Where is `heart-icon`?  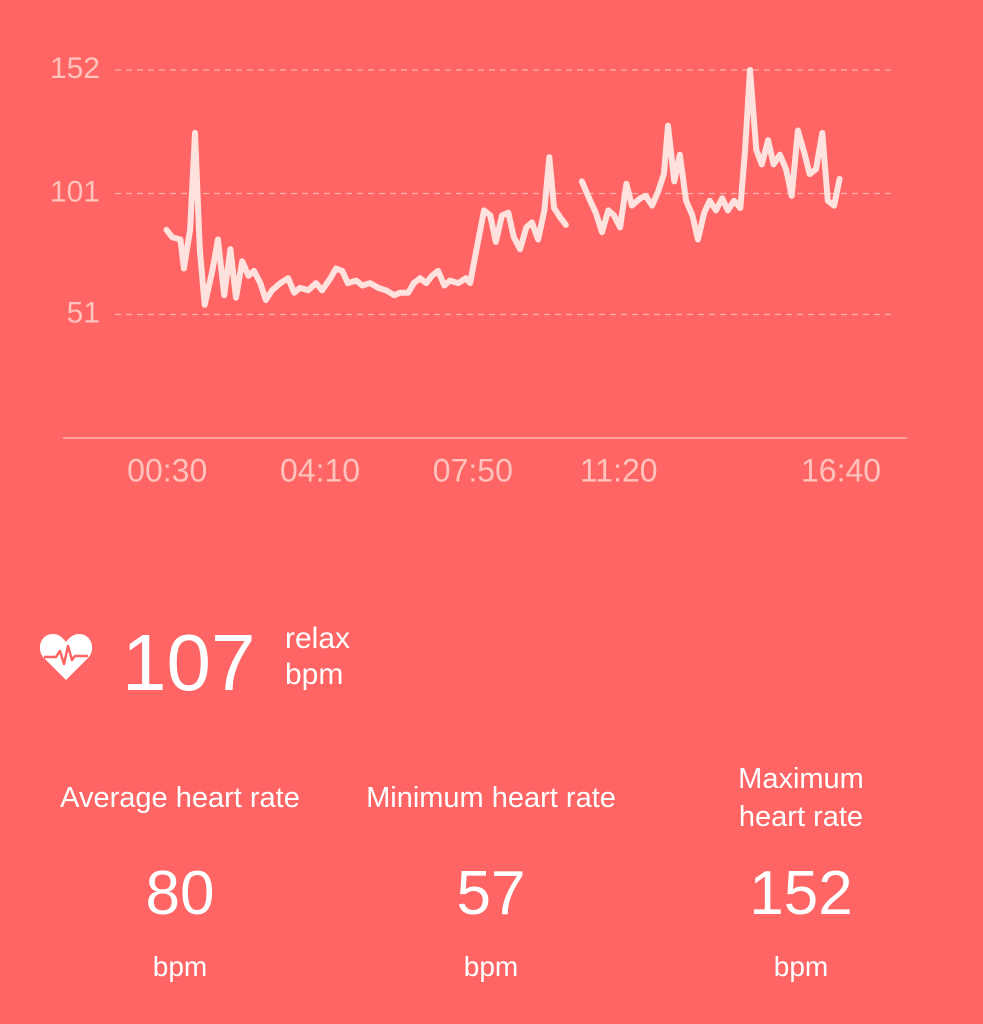
heart-icon is located at coordinates (66, 657).